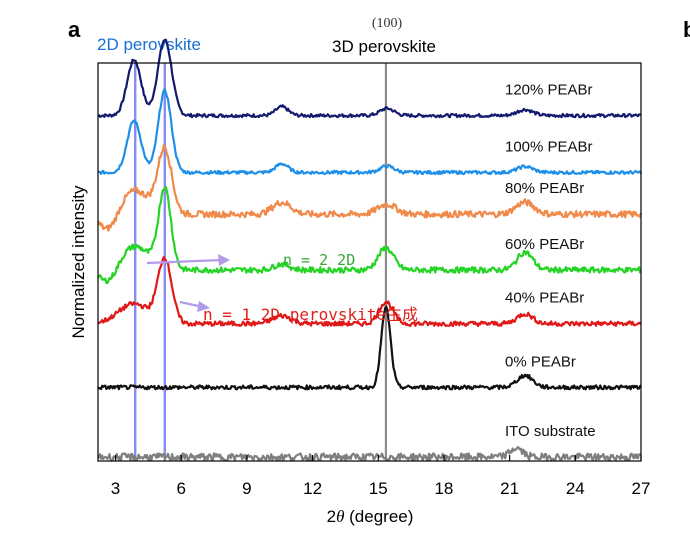  Describe the element at coordinates (549, 90) in the screenshot. I see `series-label: 120% PEABr` at that location.